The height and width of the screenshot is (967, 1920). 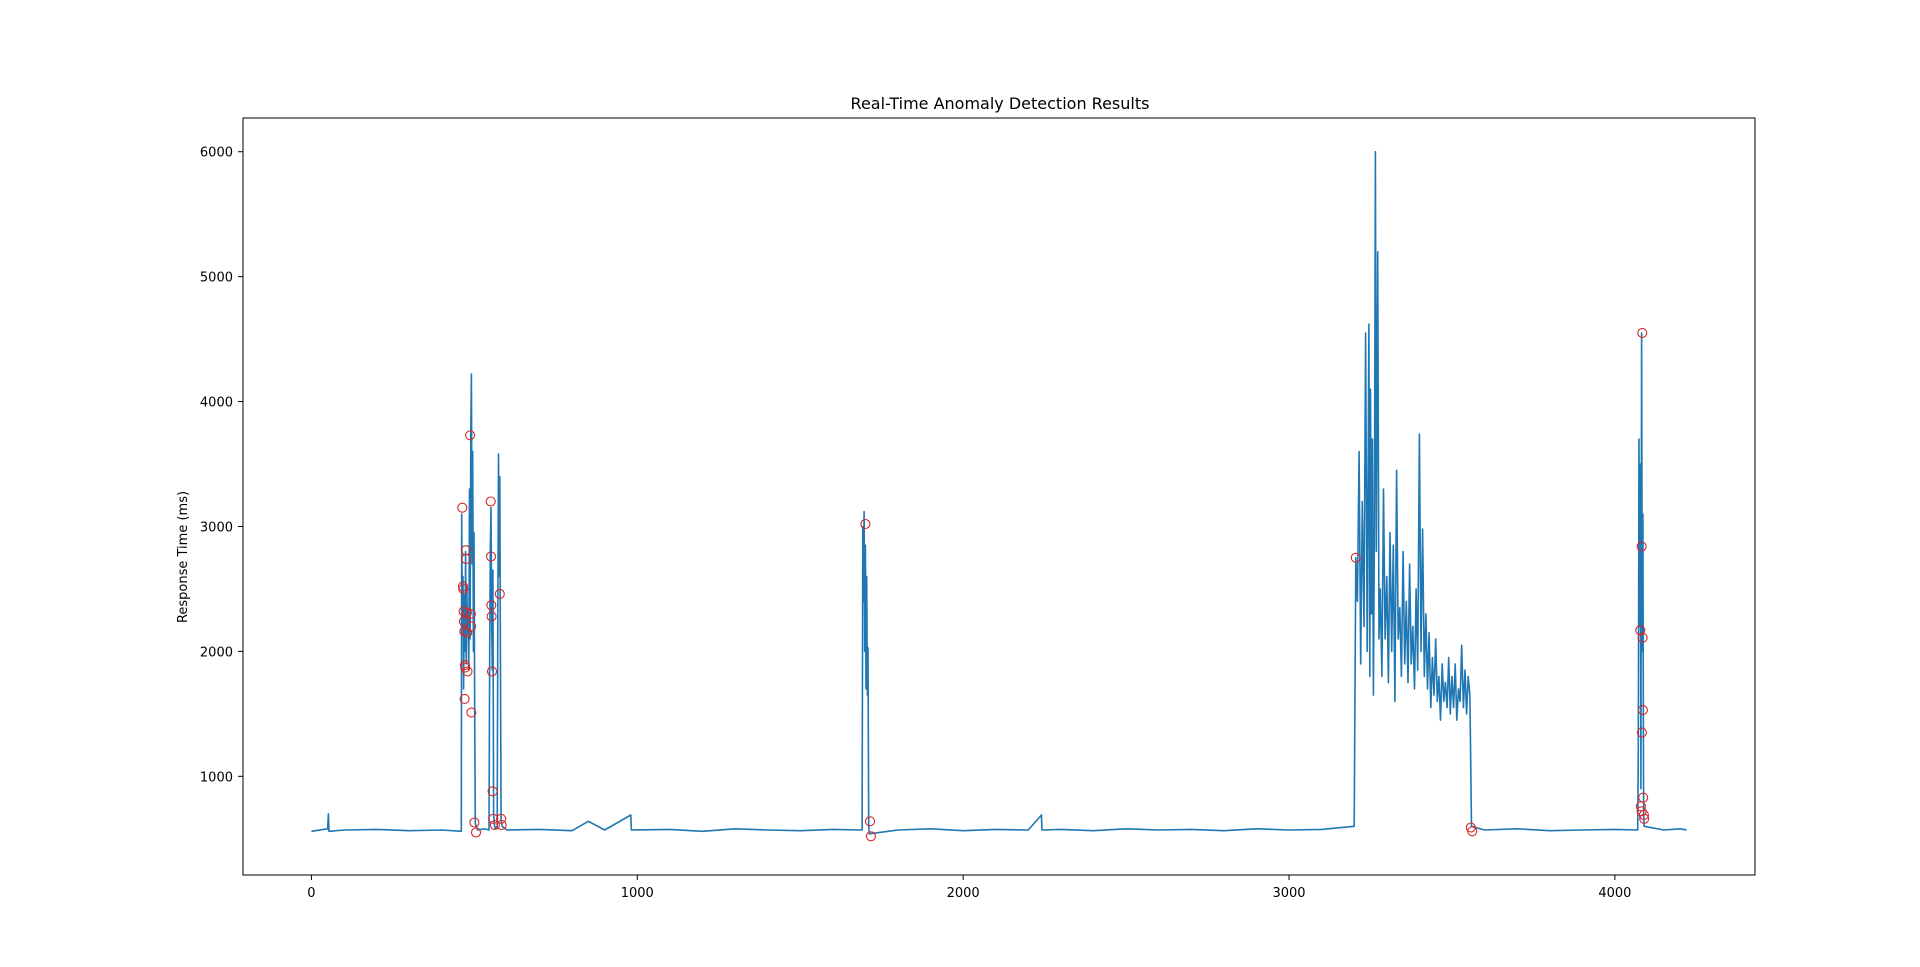 I want to click on y-tick-label: 3000, so click(x=216, y=527).